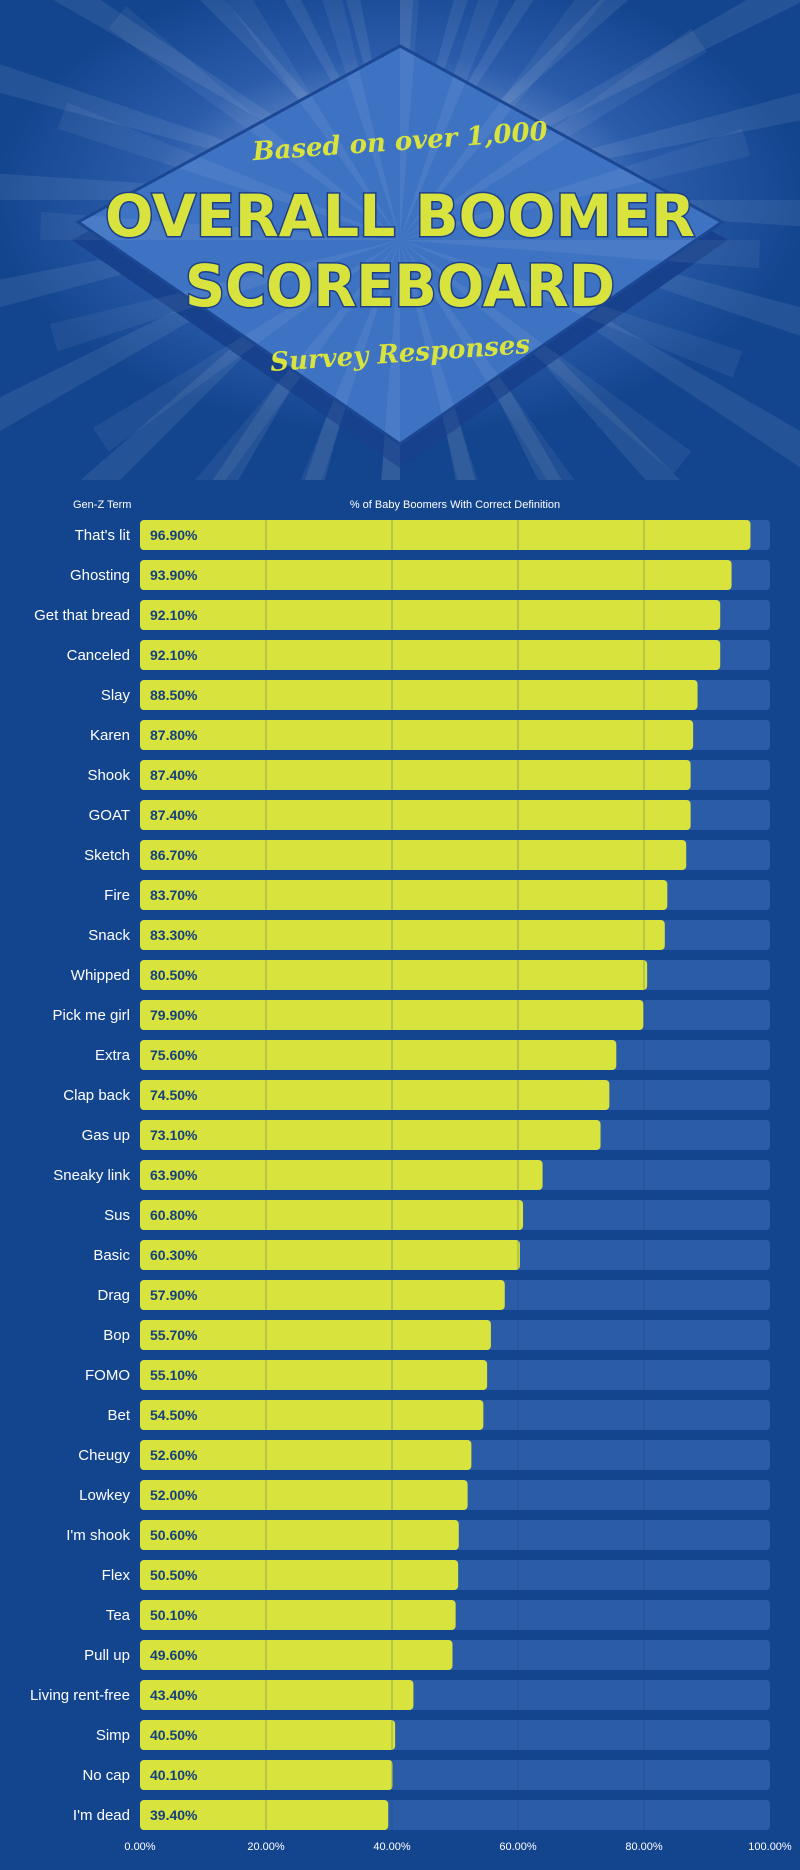  Describe the element at coordinates (174, 1095) in the screenshot. I see `value-label: 74.50%` at that location.